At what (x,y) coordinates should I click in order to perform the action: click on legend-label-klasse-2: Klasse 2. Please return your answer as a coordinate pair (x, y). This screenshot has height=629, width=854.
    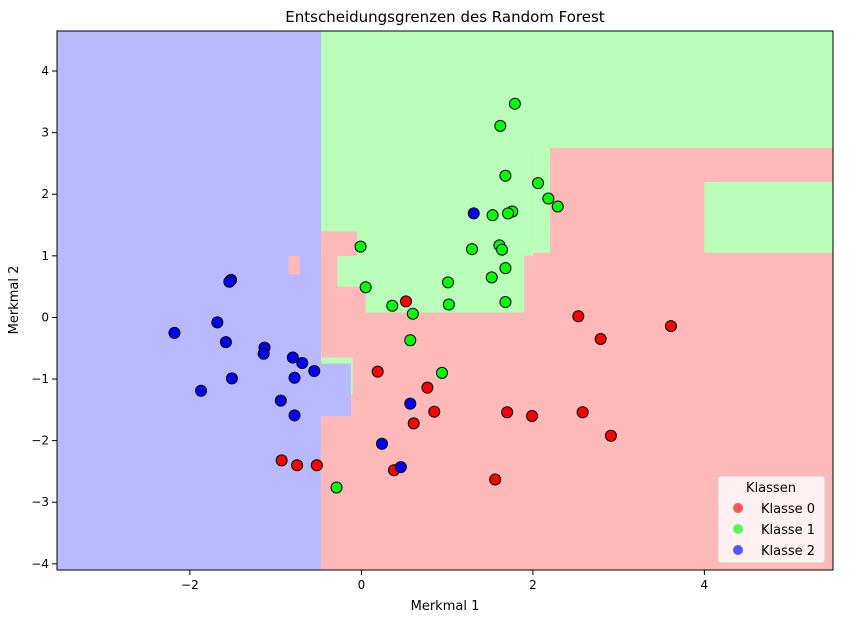
    Looking at the image, I should click on (788, 551).